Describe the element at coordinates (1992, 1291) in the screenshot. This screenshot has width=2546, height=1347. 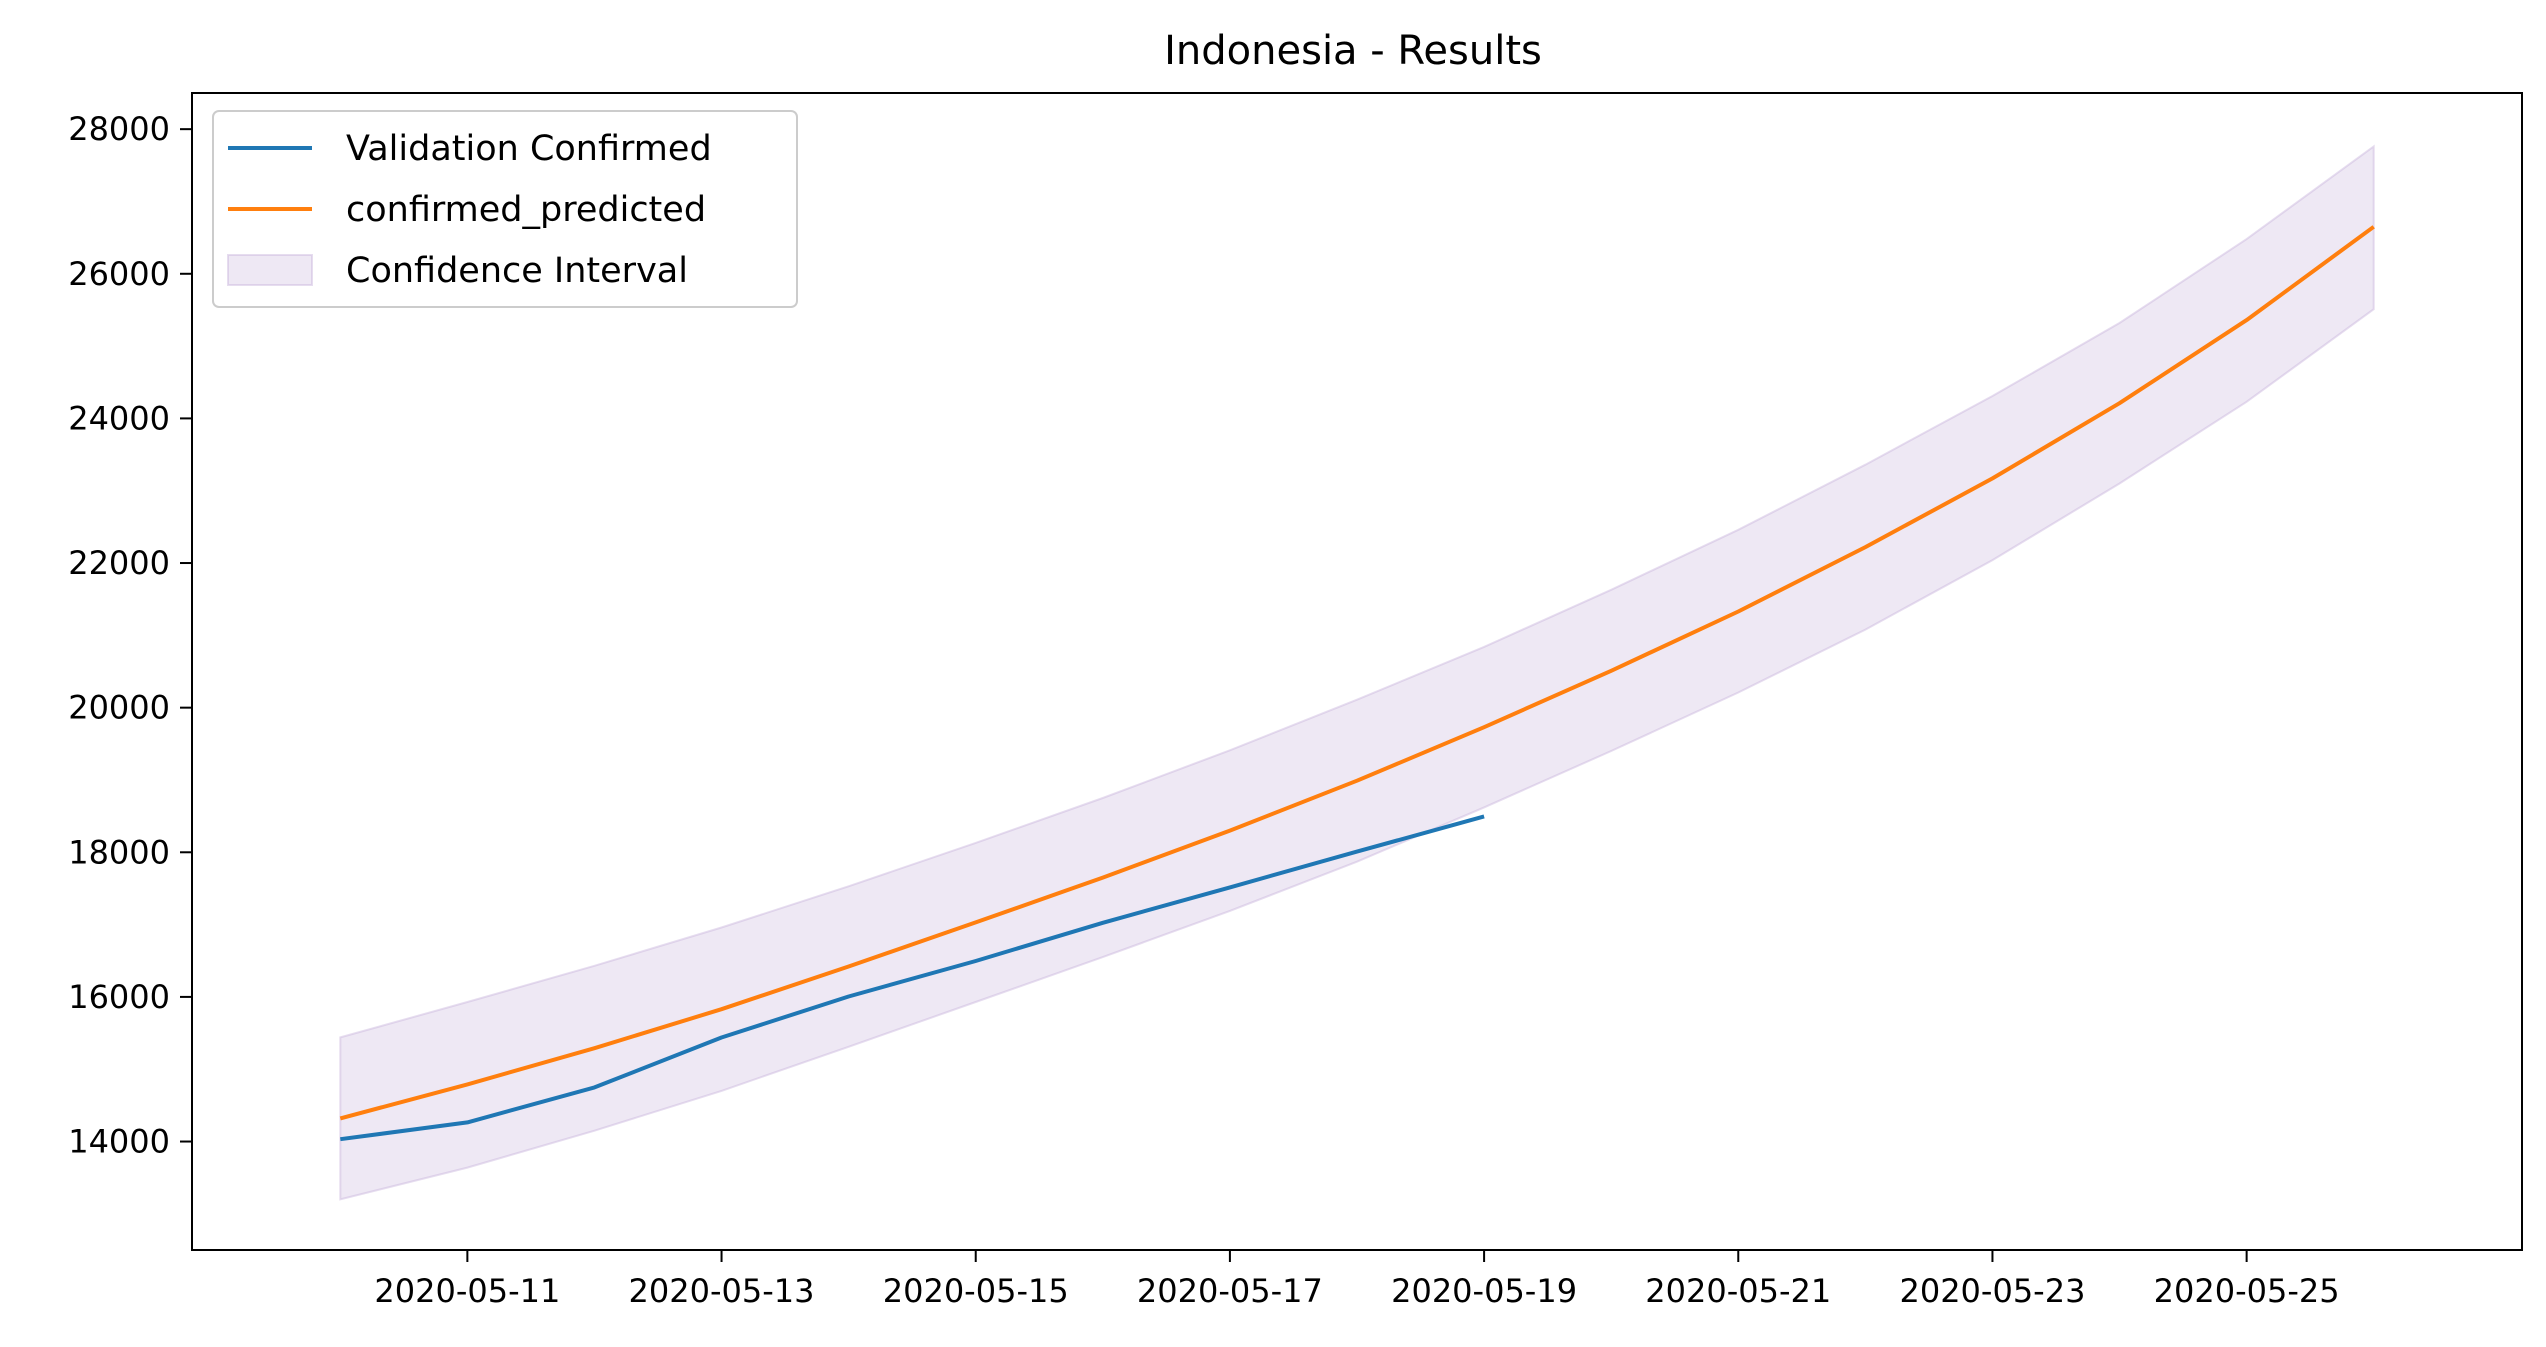
I see `x-tick-label: 2020-05-23` at that location.